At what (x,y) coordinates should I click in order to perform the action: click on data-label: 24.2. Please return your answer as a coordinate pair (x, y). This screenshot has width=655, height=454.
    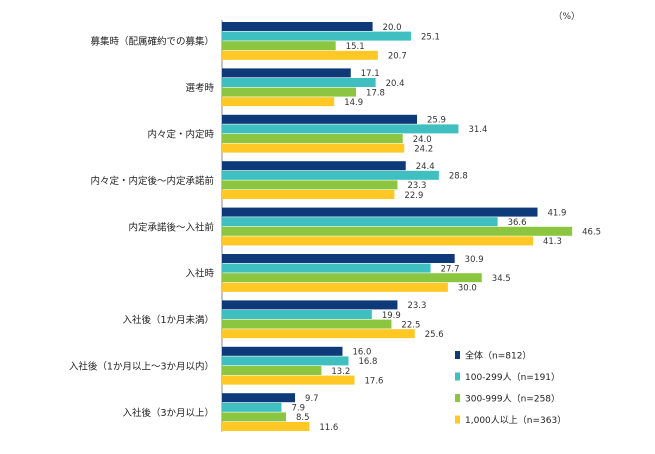
    Looking at the image, I should click on (423, 149).